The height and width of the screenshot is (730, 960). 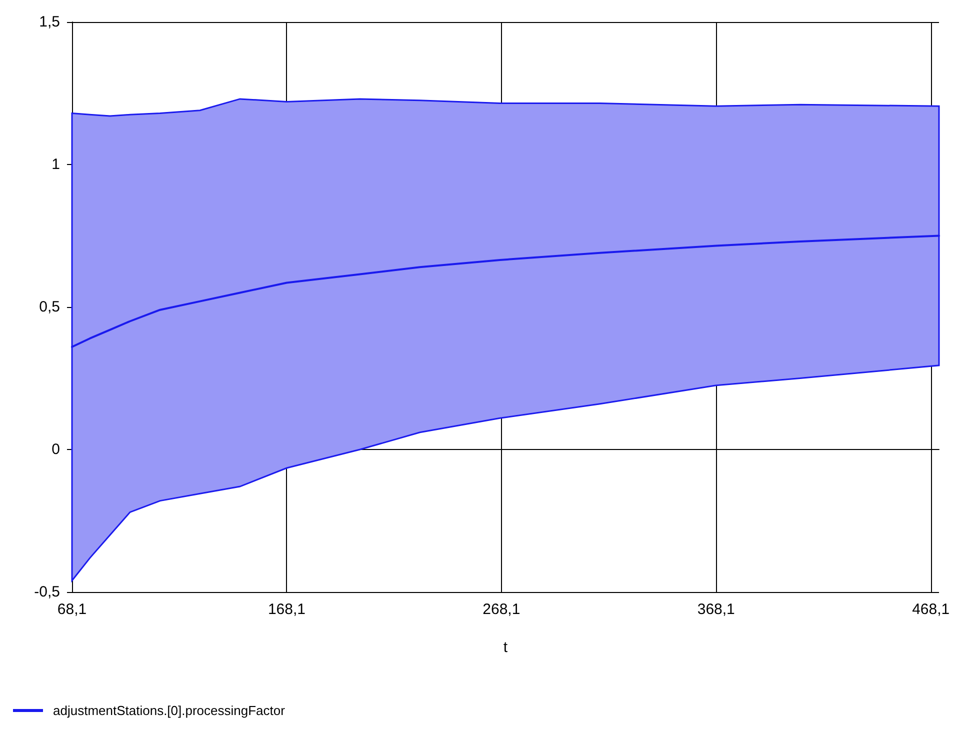 I want to click on x-tick-label: 268,1, so click(x=501, y=609).